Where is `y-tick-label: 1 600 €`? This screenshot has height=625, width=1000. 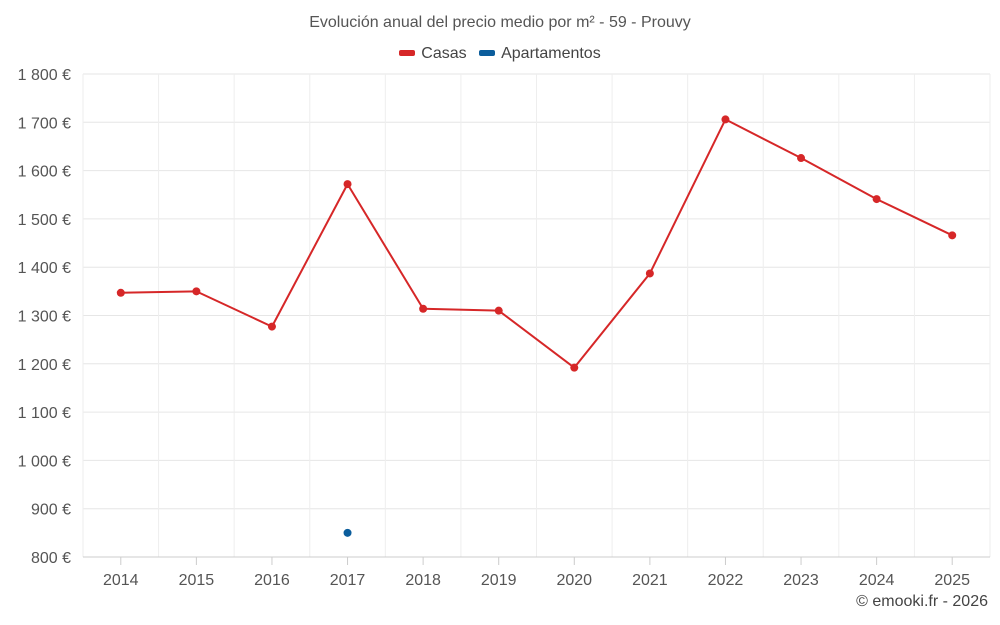 y-tick-label: 1 600 € is located at coordinates (44, 172).